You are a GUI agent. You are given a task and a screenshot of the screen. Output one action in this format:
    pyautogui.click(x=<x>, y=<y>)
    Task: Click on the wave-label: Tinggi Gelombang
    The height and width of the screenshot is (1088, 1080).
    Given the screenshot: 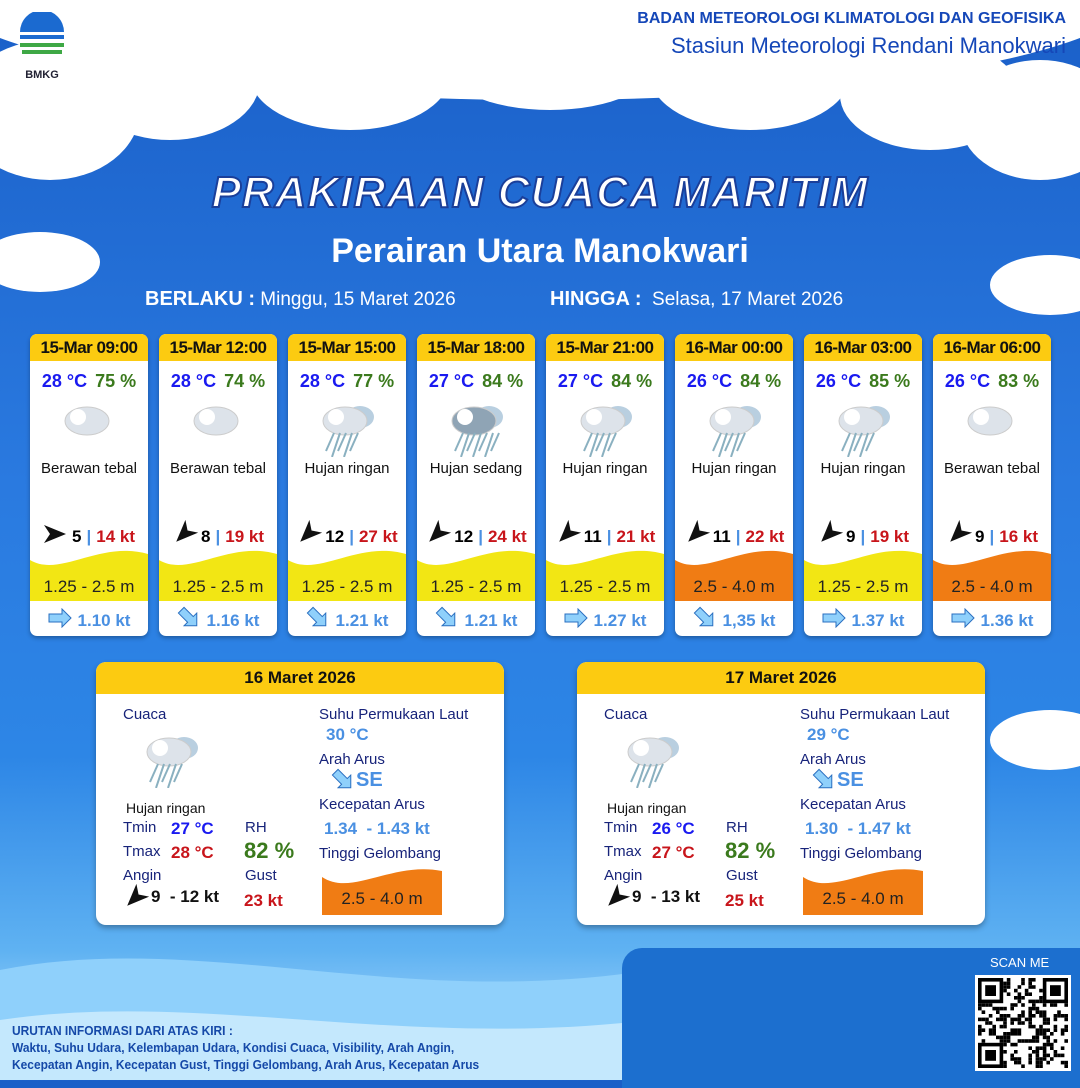 What is the action you would take?
    pyautogui.click(x=861, y=853)
    